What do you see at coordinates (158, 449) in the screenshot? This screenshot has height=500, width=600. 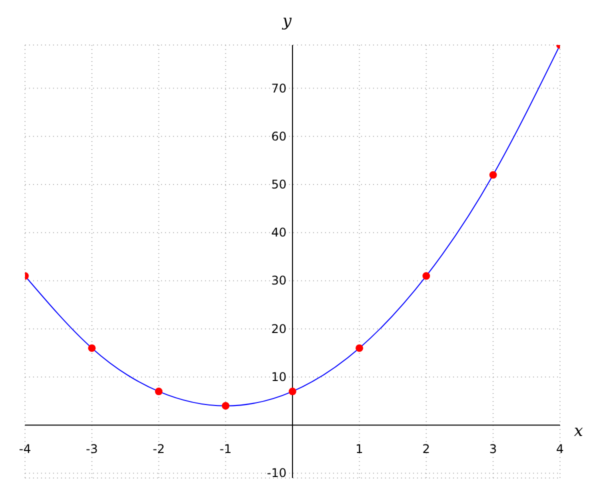 I see `x-tick-label: -2` at bounding box center [158, 449].